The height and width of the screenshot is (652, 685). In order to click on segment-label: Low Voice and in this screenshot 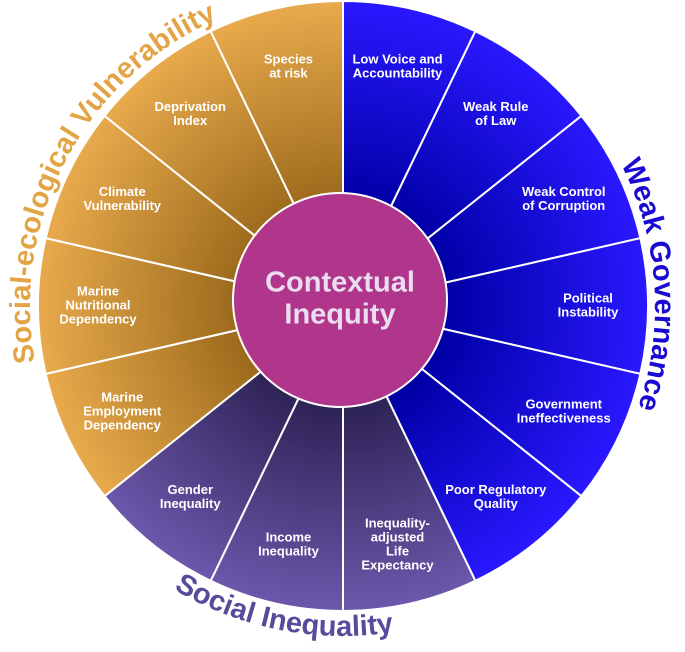, I will do `click(397, 59)`.